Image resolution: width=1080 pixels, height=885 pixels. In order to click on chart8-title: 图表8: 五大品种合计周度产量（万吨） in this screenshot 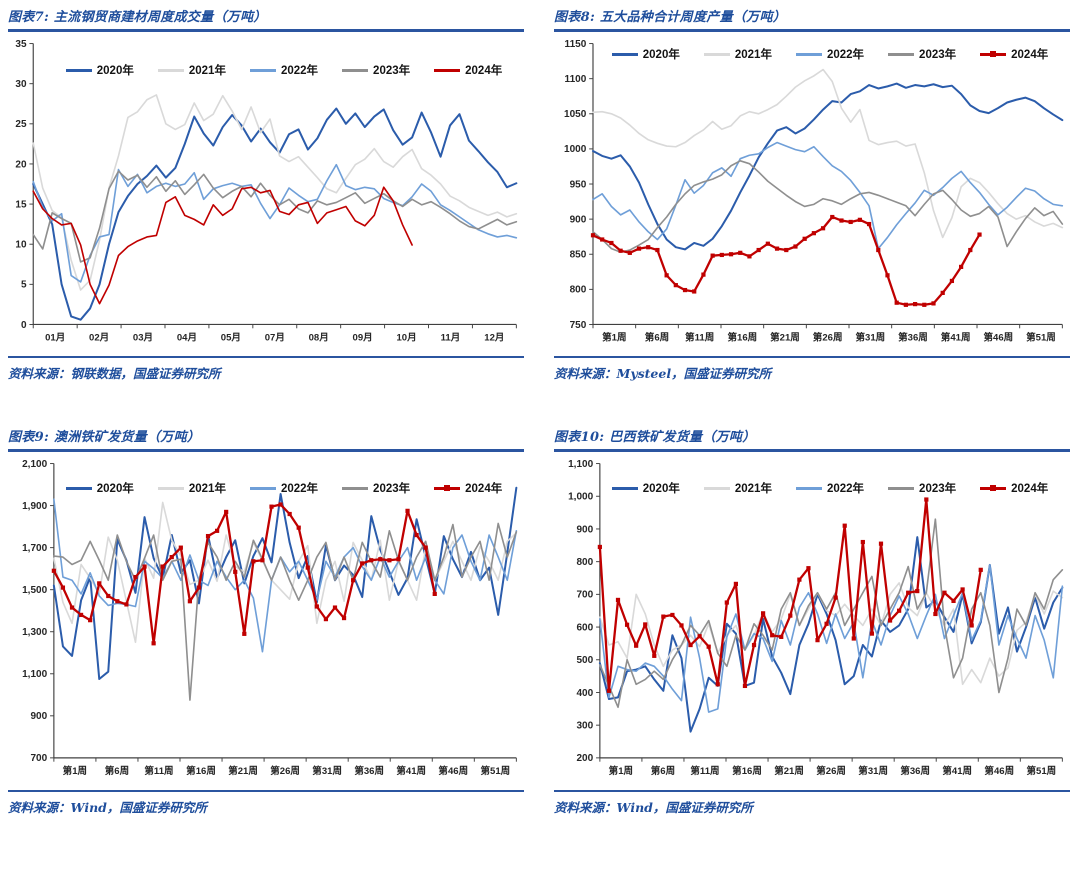, I will do `click(670, 17)`.